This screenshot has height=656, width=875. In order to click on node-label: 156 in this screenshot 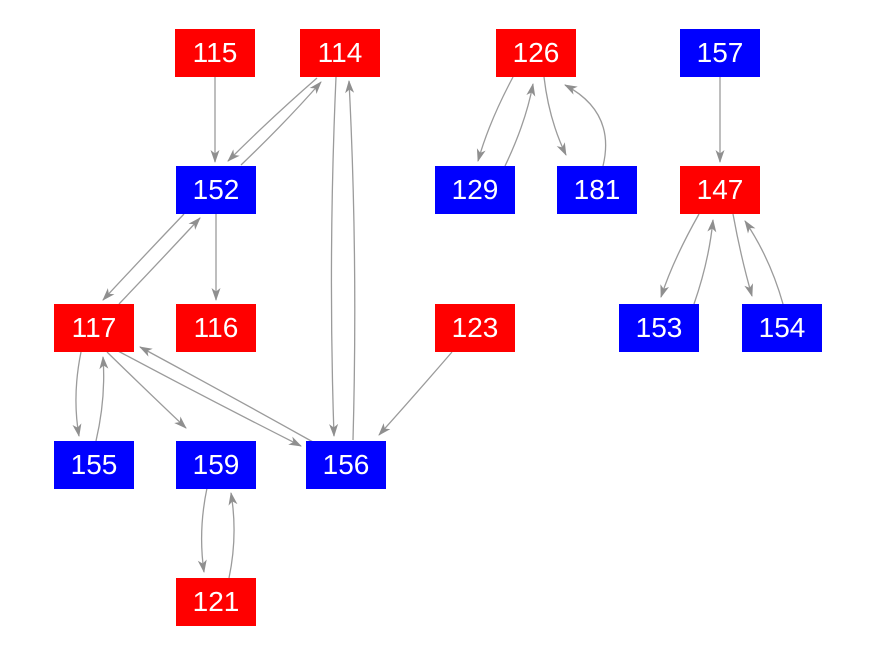, I will do `click(346, 464)`.